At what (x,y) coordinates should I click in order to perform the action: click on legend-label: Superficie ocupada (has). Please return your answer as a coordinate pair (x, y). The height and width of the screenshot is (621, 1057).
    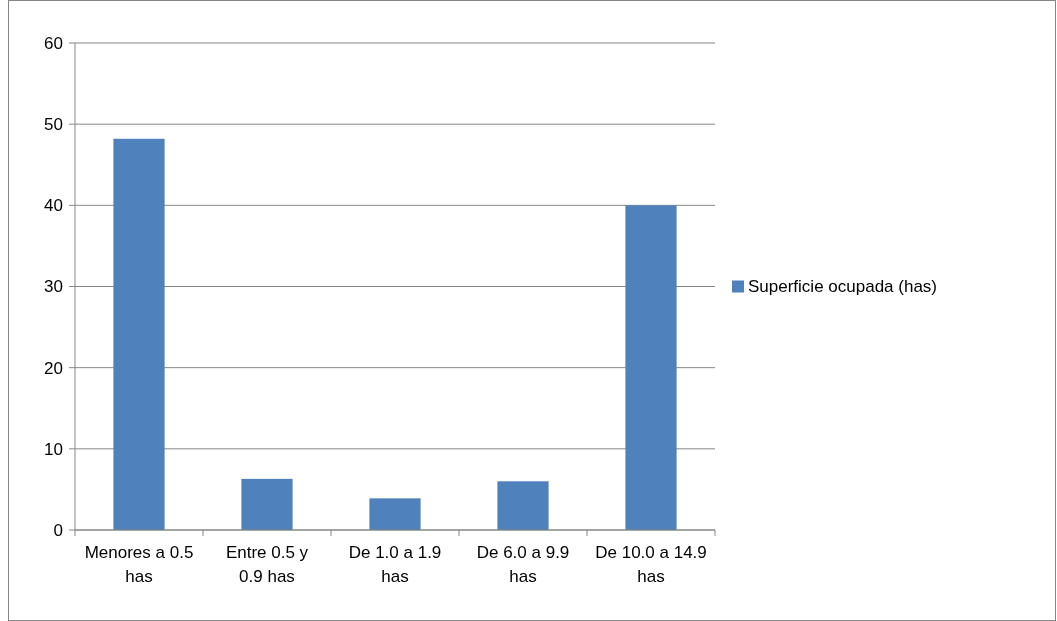
    Looking at the image, I should click on (843, 287).